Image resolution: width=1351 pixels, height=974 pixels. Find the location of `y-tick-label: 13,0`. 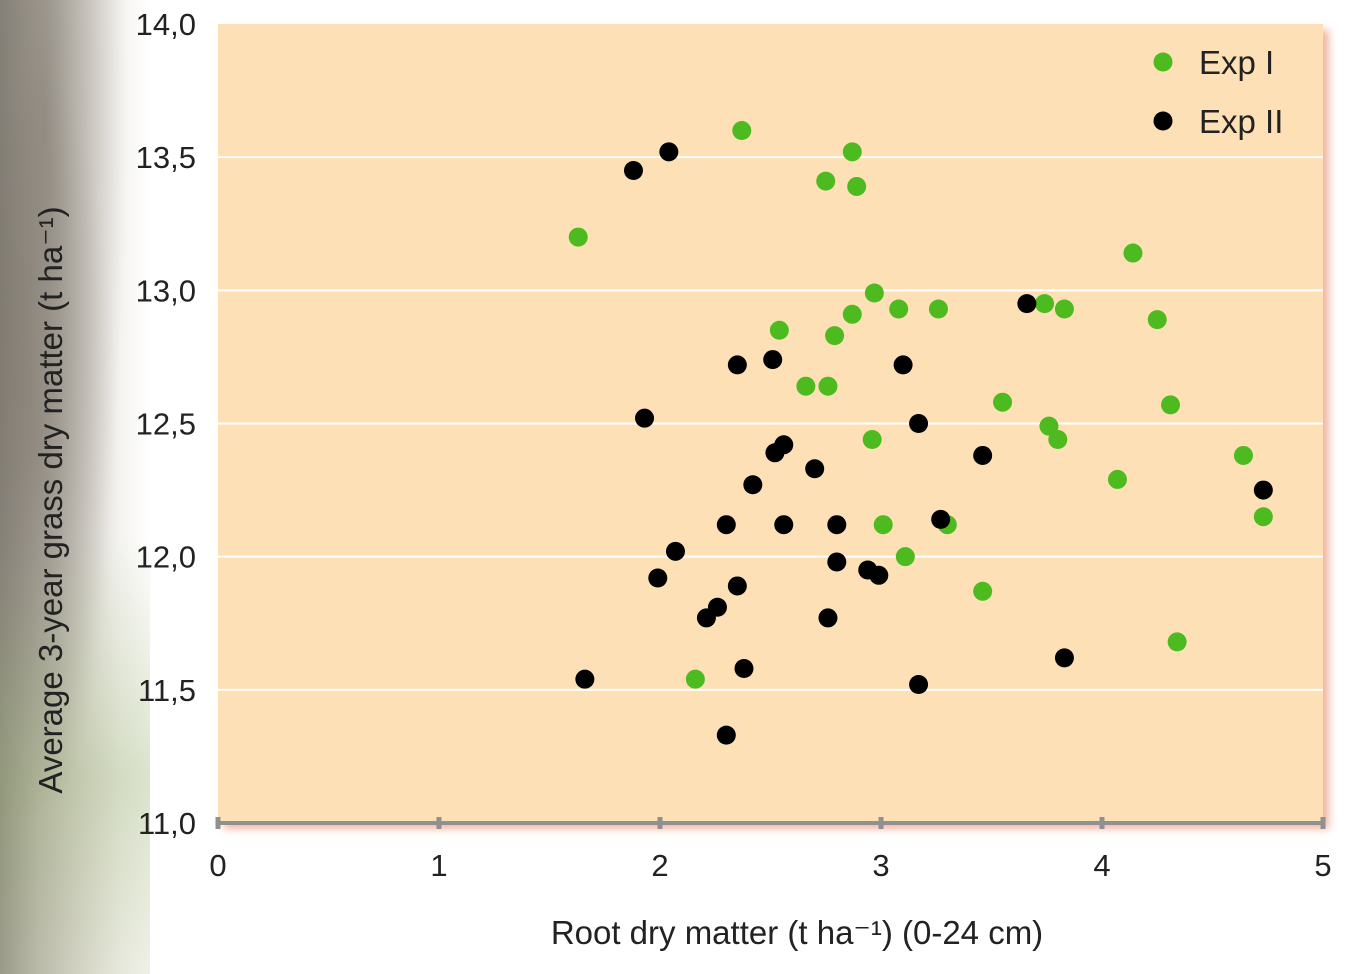

y-tick-label: 13,0 is located at coordinates (166, 290).